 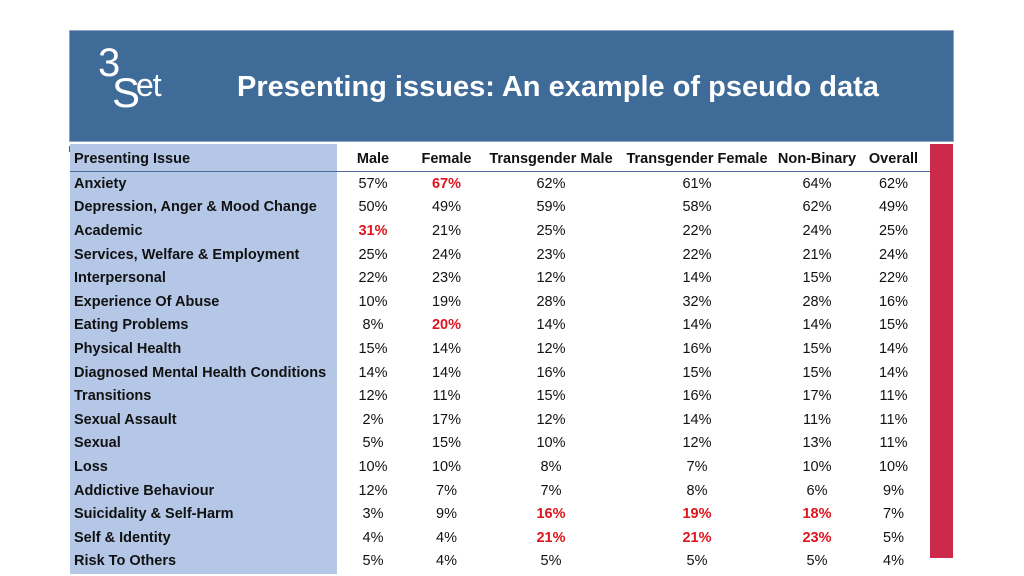 What do you see at coordinates (551, 514) in the screenshot?
I see `highlighted-value-cell: 16%` at bounding box center [551, 514].